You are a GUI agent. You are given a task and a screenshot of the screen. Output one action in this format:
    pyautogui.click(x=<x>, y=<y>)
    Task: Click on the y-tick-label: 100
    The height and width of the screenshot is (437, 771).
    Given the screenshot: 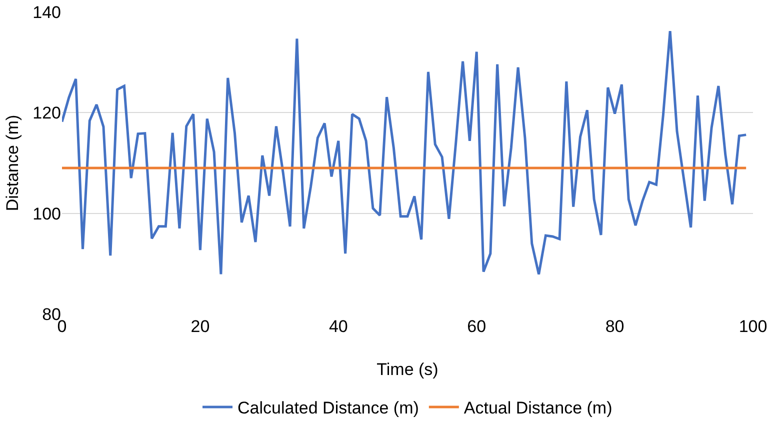 What is the action you would take?
    pyautogui.click(x=46, y=214)
    